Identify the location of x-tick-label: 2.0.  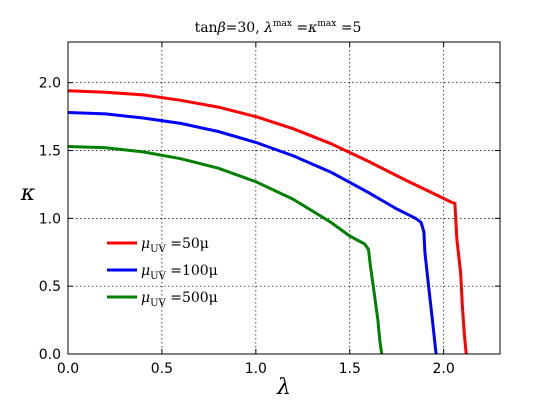
(444, 369).